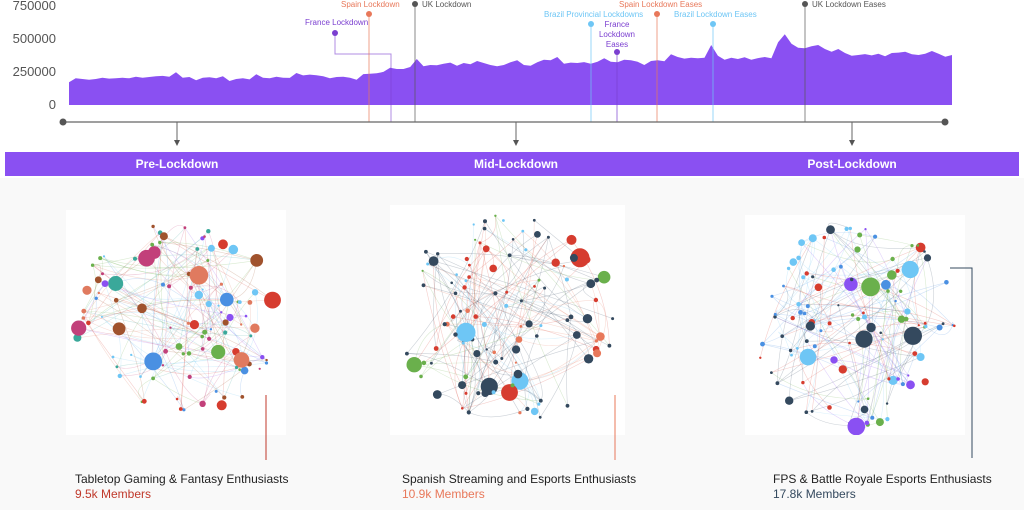 The width and height of the screenshot is (1024, 510). I want to click on event-label-spain-lockdown: Spain Lockdown, so click(370, 4).